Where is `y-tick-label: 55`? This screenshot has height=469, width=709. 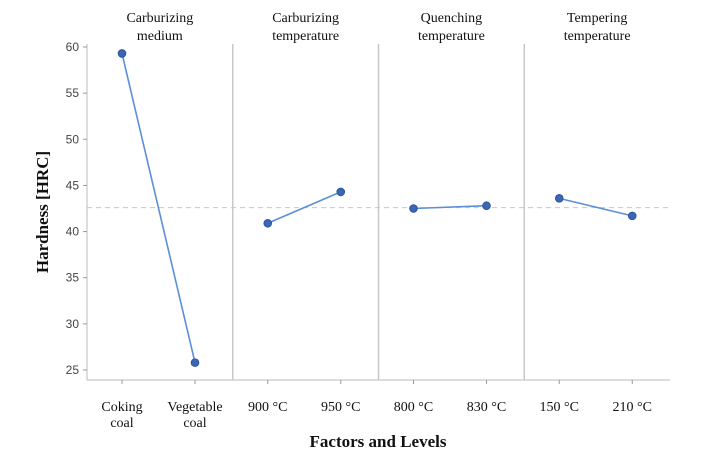 y-tick-label: 55 is located at coordinates (73, 93).